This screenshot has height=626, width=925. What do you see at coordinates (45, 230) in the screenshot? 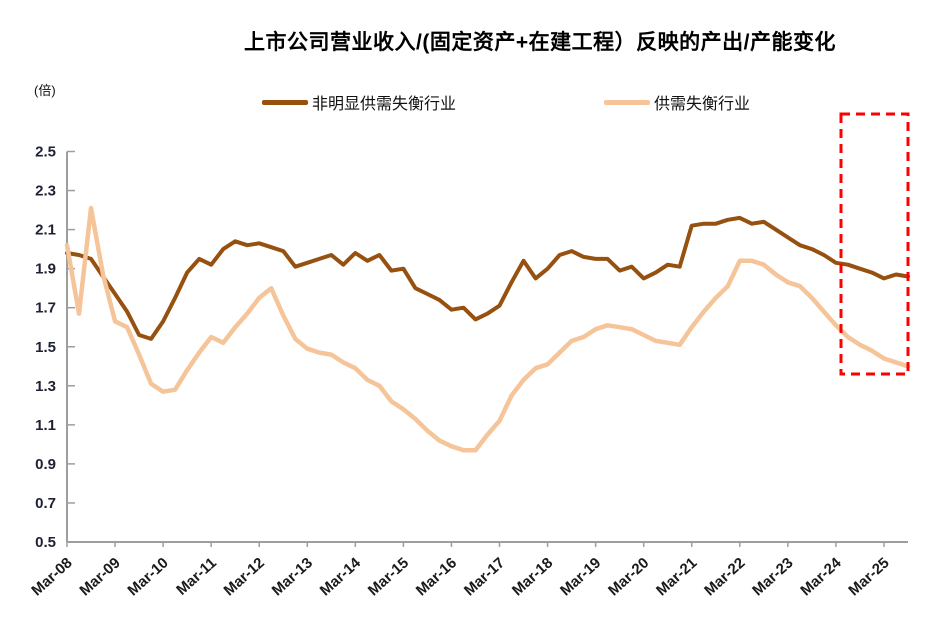
I see `y-tick-label: 2.1` at bounding box center [45, 230].